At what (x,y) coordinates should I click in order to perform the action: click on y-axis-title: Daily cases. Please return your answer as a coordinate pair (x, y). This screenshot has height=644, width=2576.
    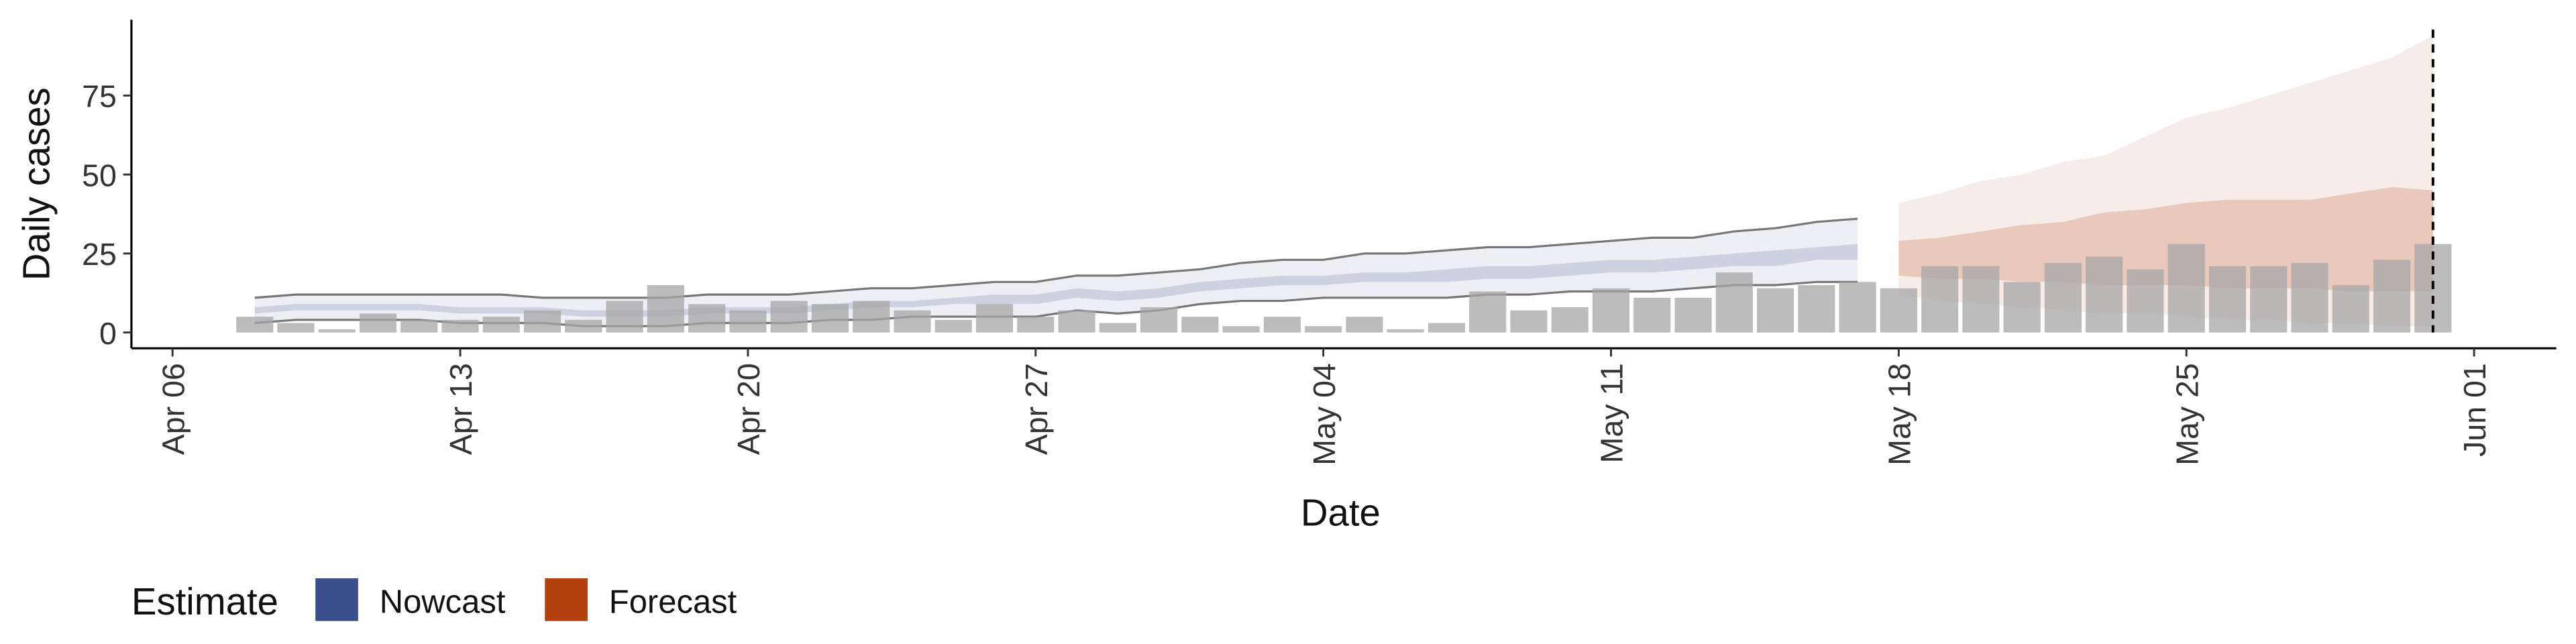
    Looking at the image, I should click on (36, 183).